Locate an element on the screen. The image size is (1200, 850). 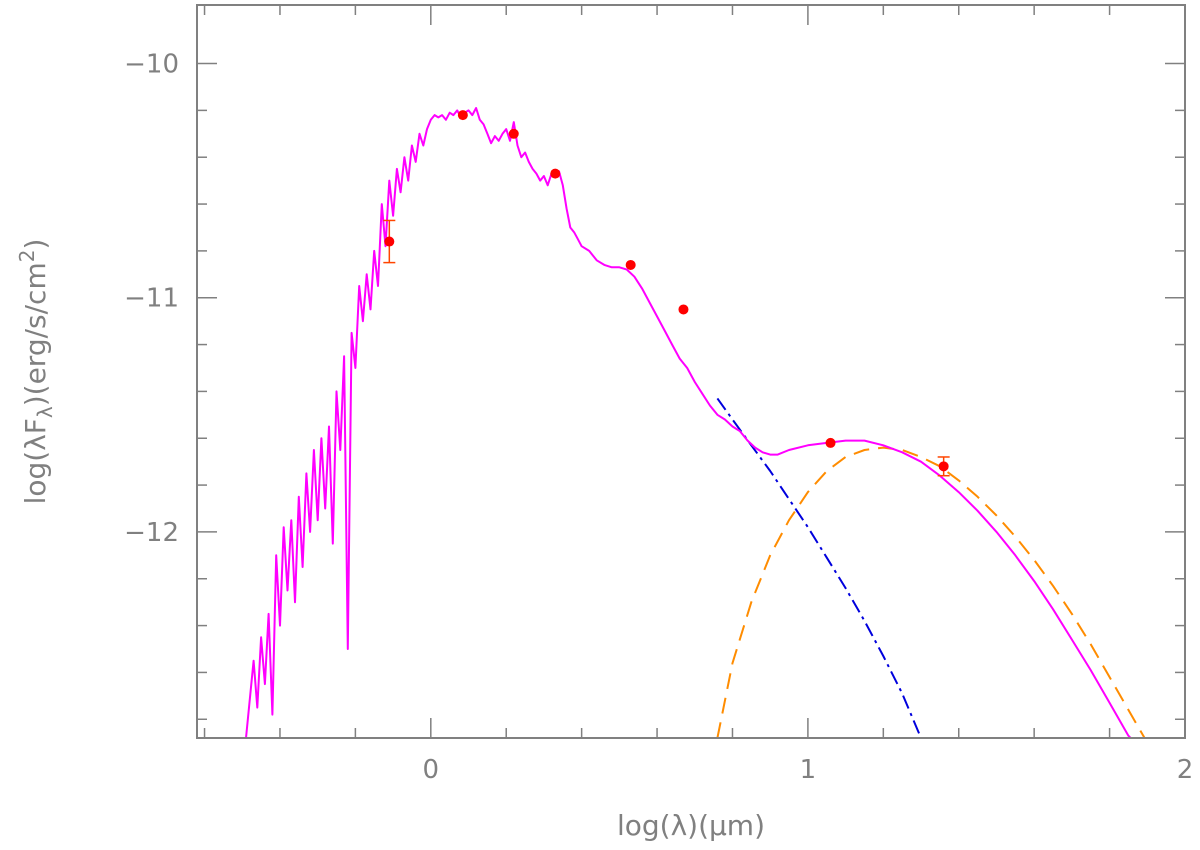
photosphere-curve is located at coordinates (819, 567).